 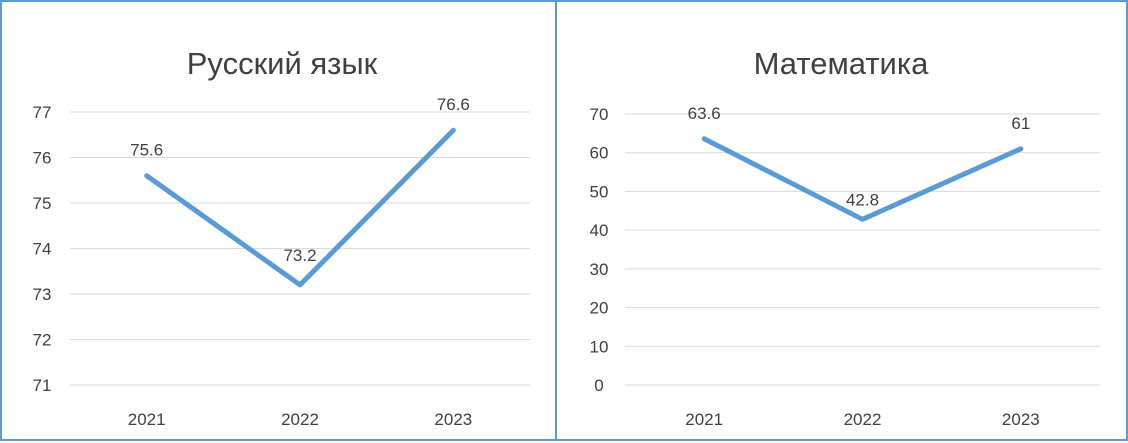 What do you see at coordinates (42, 112) in the screenshot?
I see `y-tick-label: 77` at bounding box center [42, 112].